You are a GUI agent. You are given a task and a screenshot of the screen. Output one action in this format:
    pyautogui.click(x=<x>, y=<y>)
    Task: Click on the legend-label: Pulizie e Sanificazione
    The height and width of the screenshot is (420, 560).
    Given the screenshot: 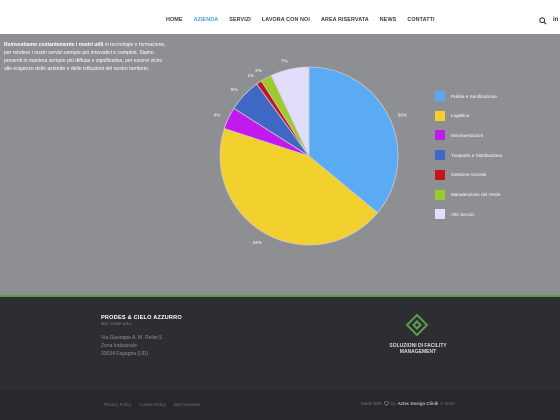 What is the action you would take?
    pyautogui.click(x=474, y=96)
    